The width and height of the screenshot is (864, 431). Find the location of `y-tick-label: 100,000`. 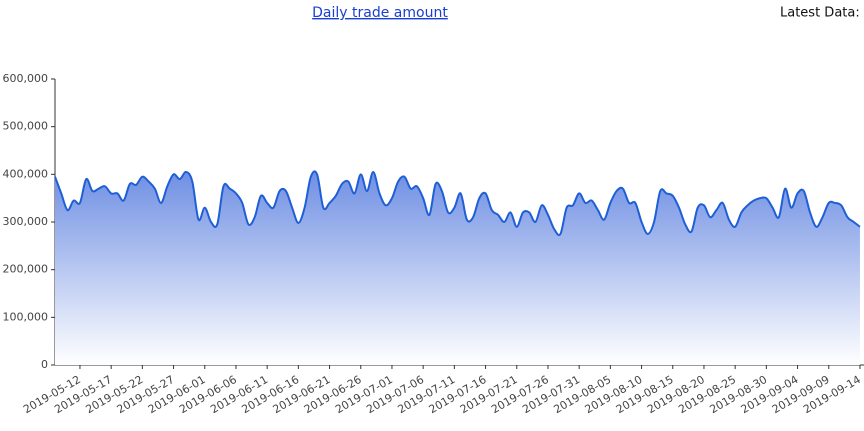

y-tick-label: 100,000 is located at coordinates (26, 316).